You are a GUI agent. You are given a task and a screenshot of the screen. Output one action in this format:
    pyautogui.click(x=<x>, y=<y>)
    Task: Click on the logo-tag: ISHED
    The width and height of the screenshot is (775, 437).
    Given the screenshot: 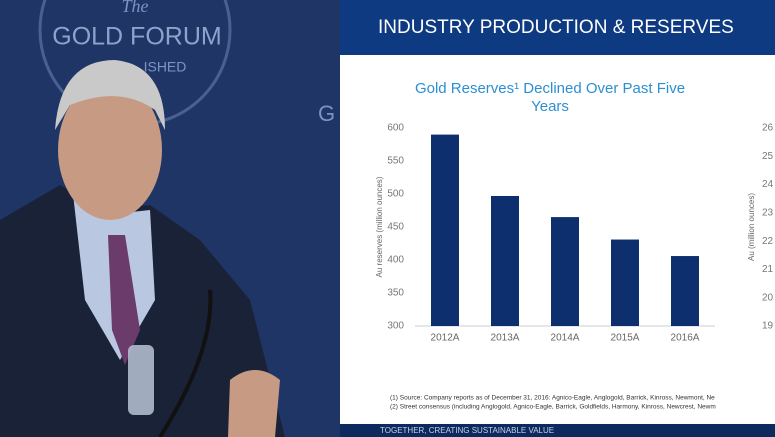 What is the action you would take?
    pyautogui.click(x=165, y=67)
    